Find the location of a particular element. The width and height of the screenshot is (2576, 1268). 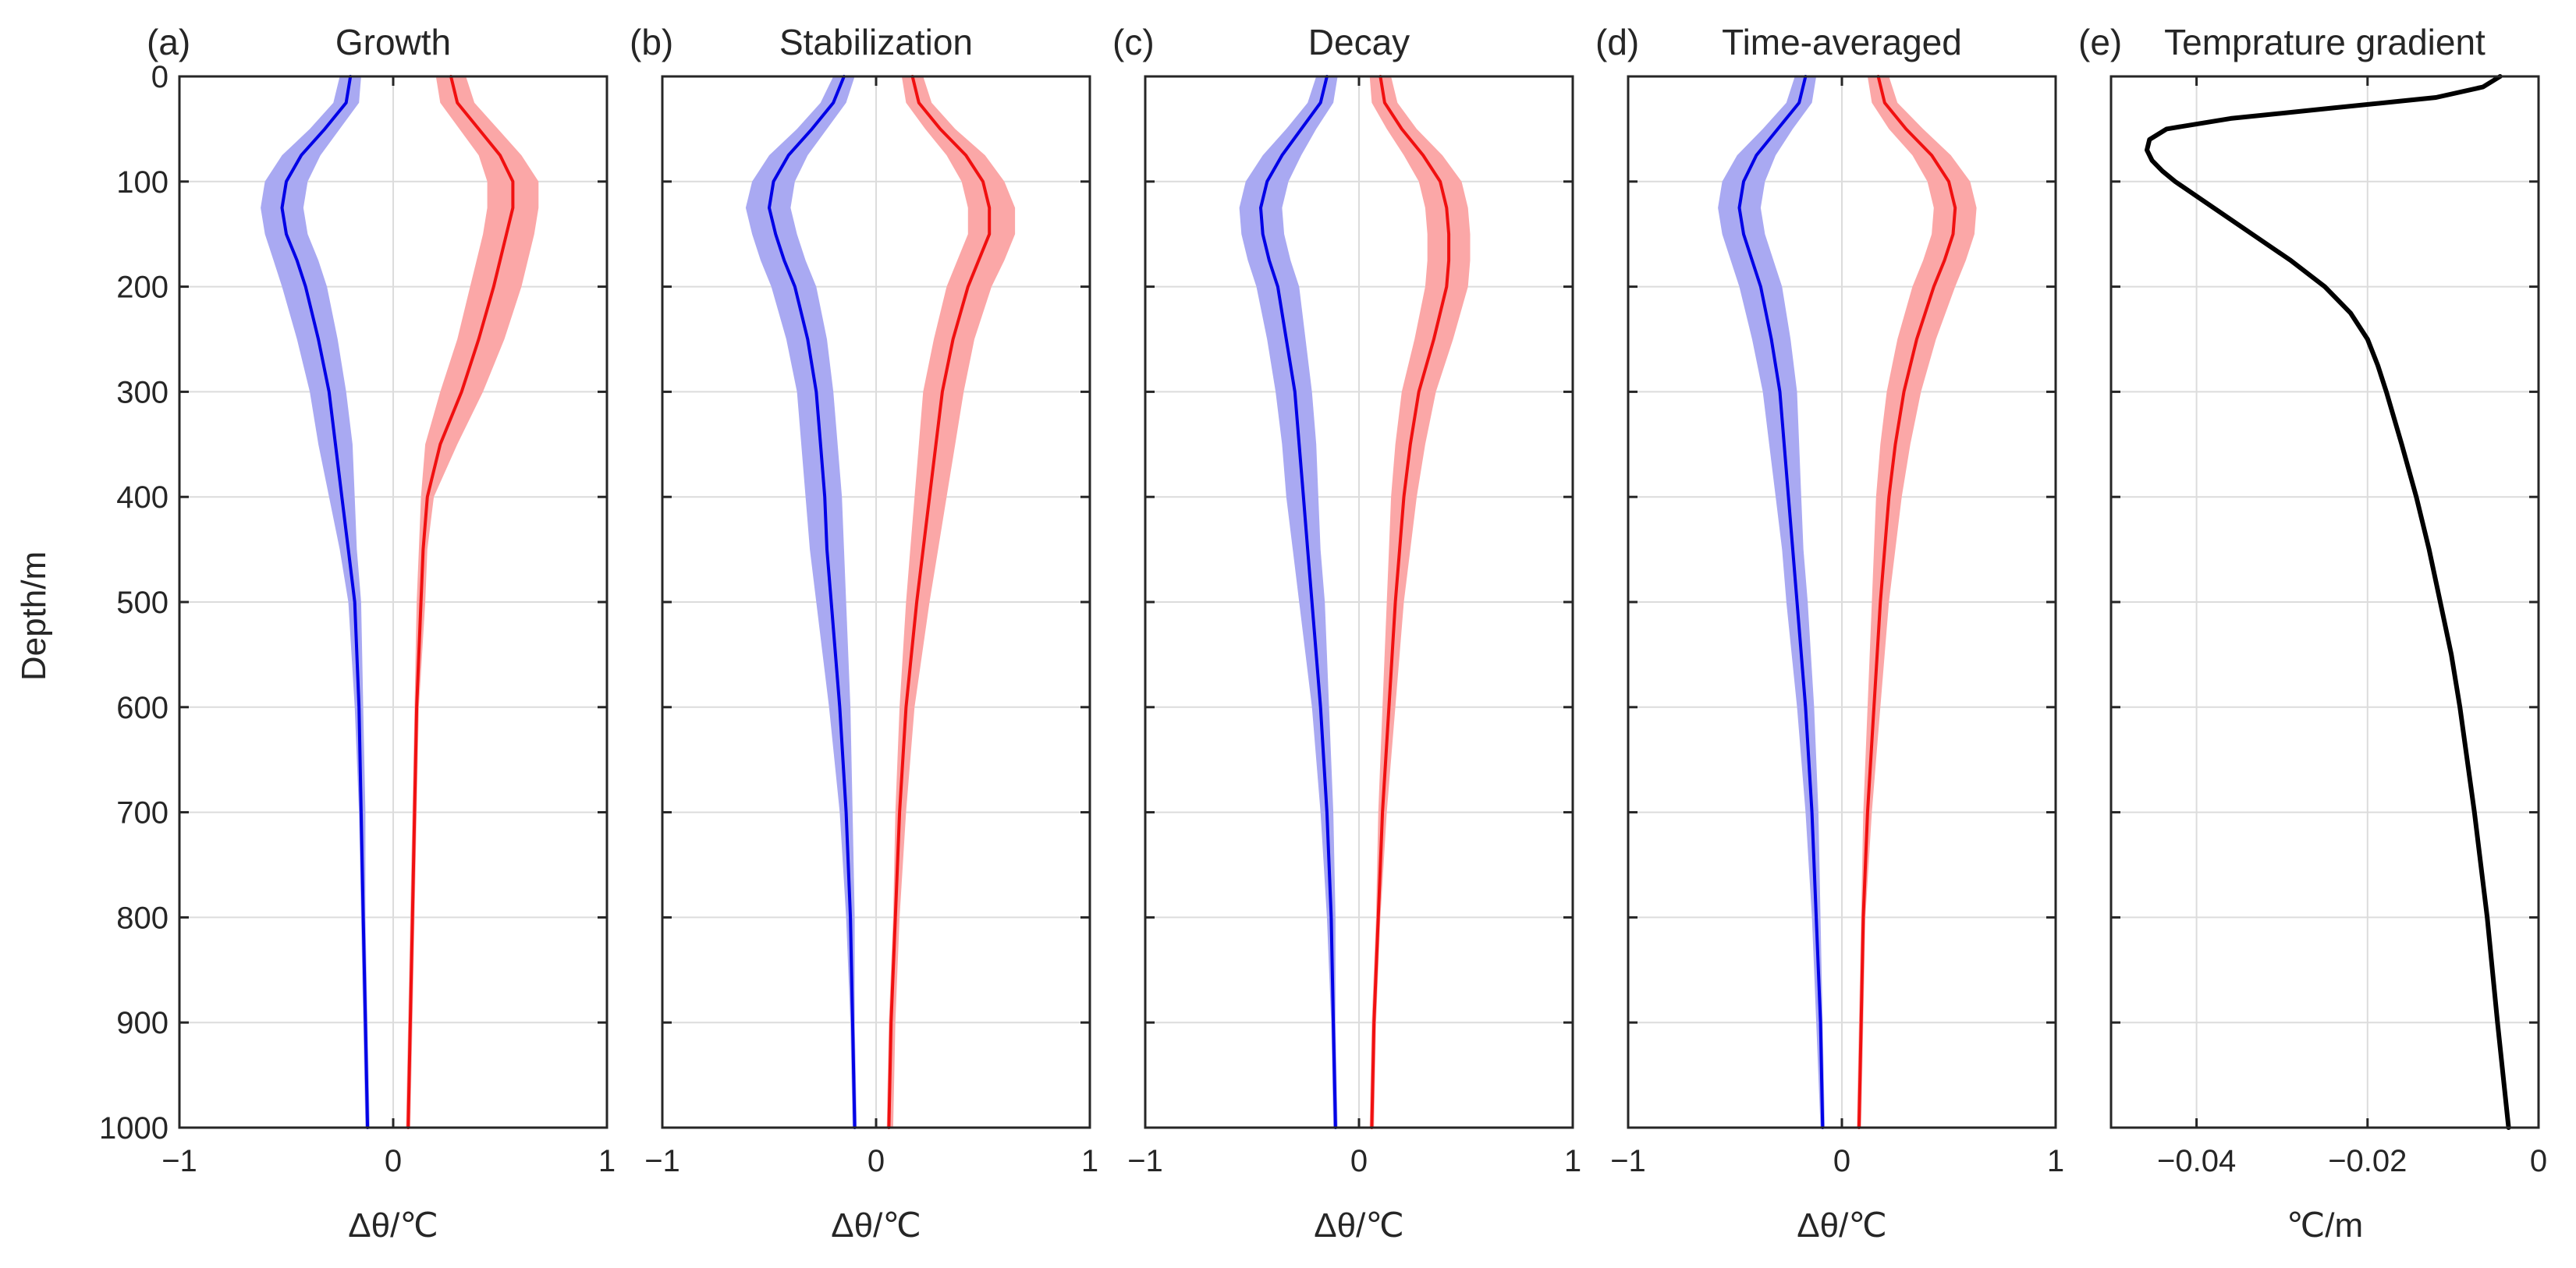

panel-letter: (b) is located at coordinates (651, 42).